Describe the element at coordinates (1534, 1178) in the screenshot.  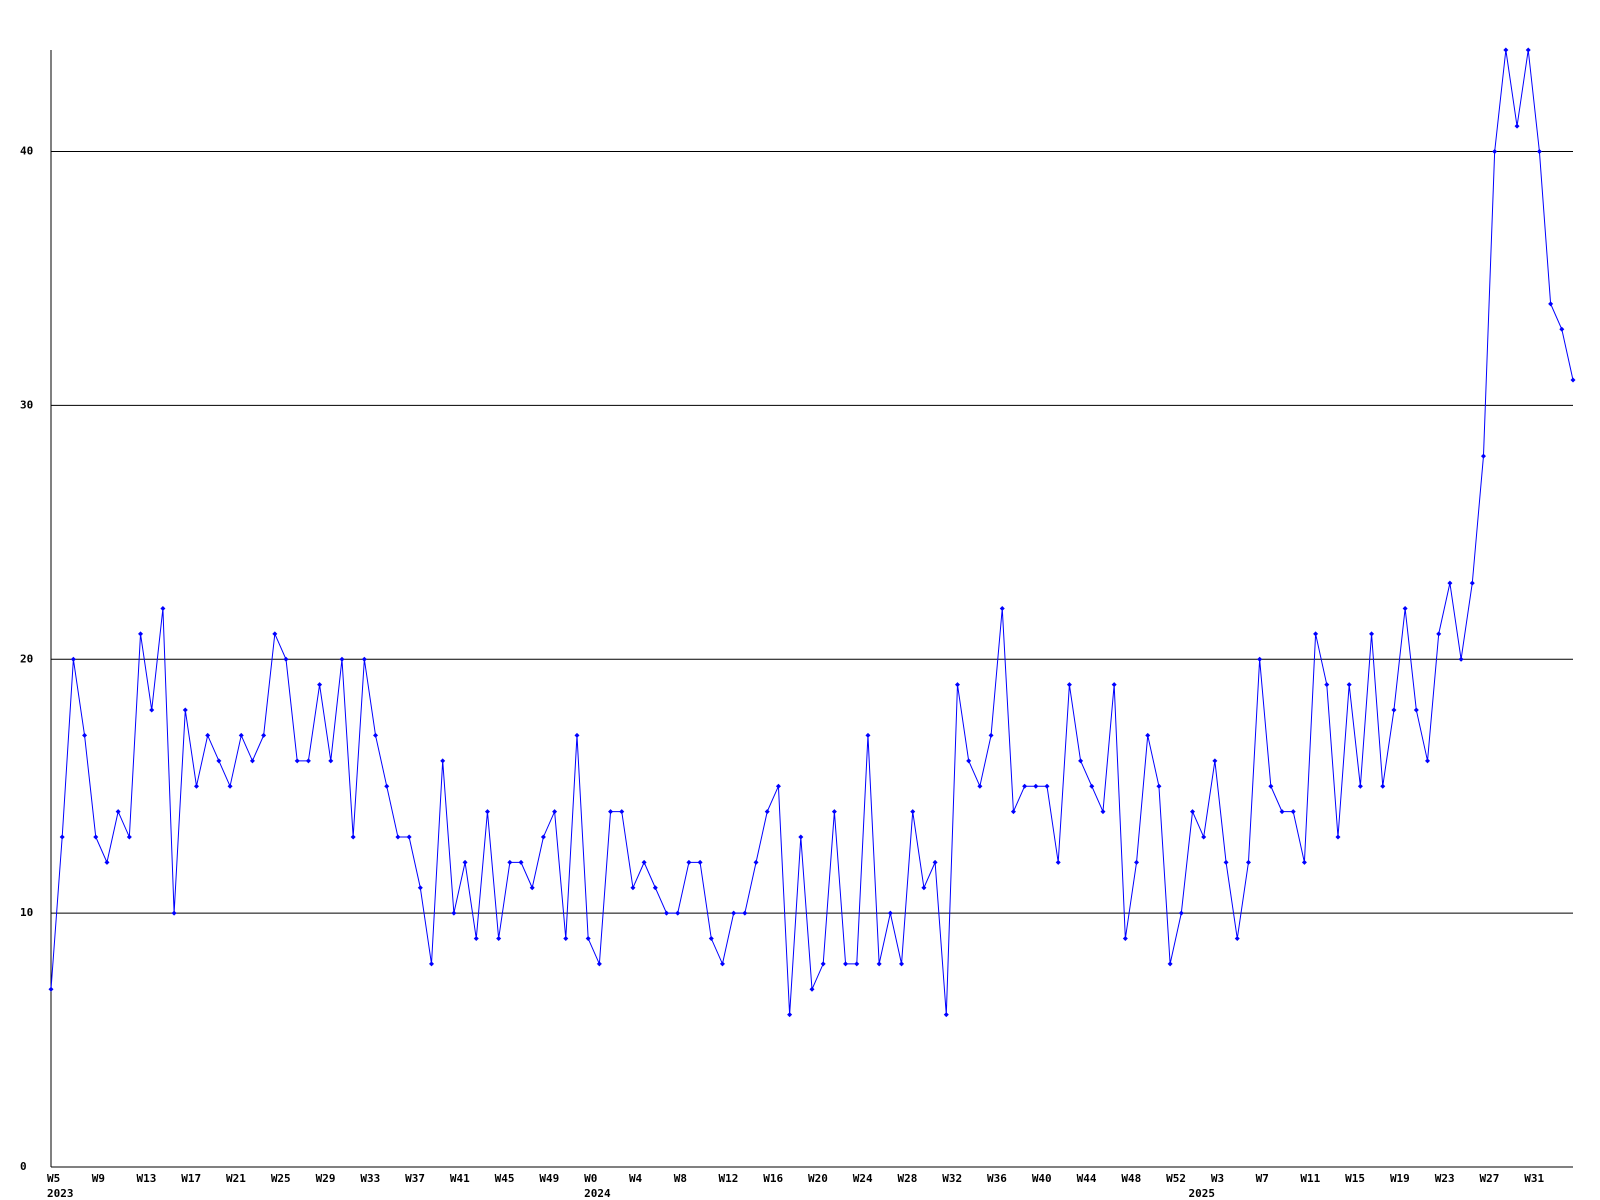
I see `x-tick-label: W31` at that location.